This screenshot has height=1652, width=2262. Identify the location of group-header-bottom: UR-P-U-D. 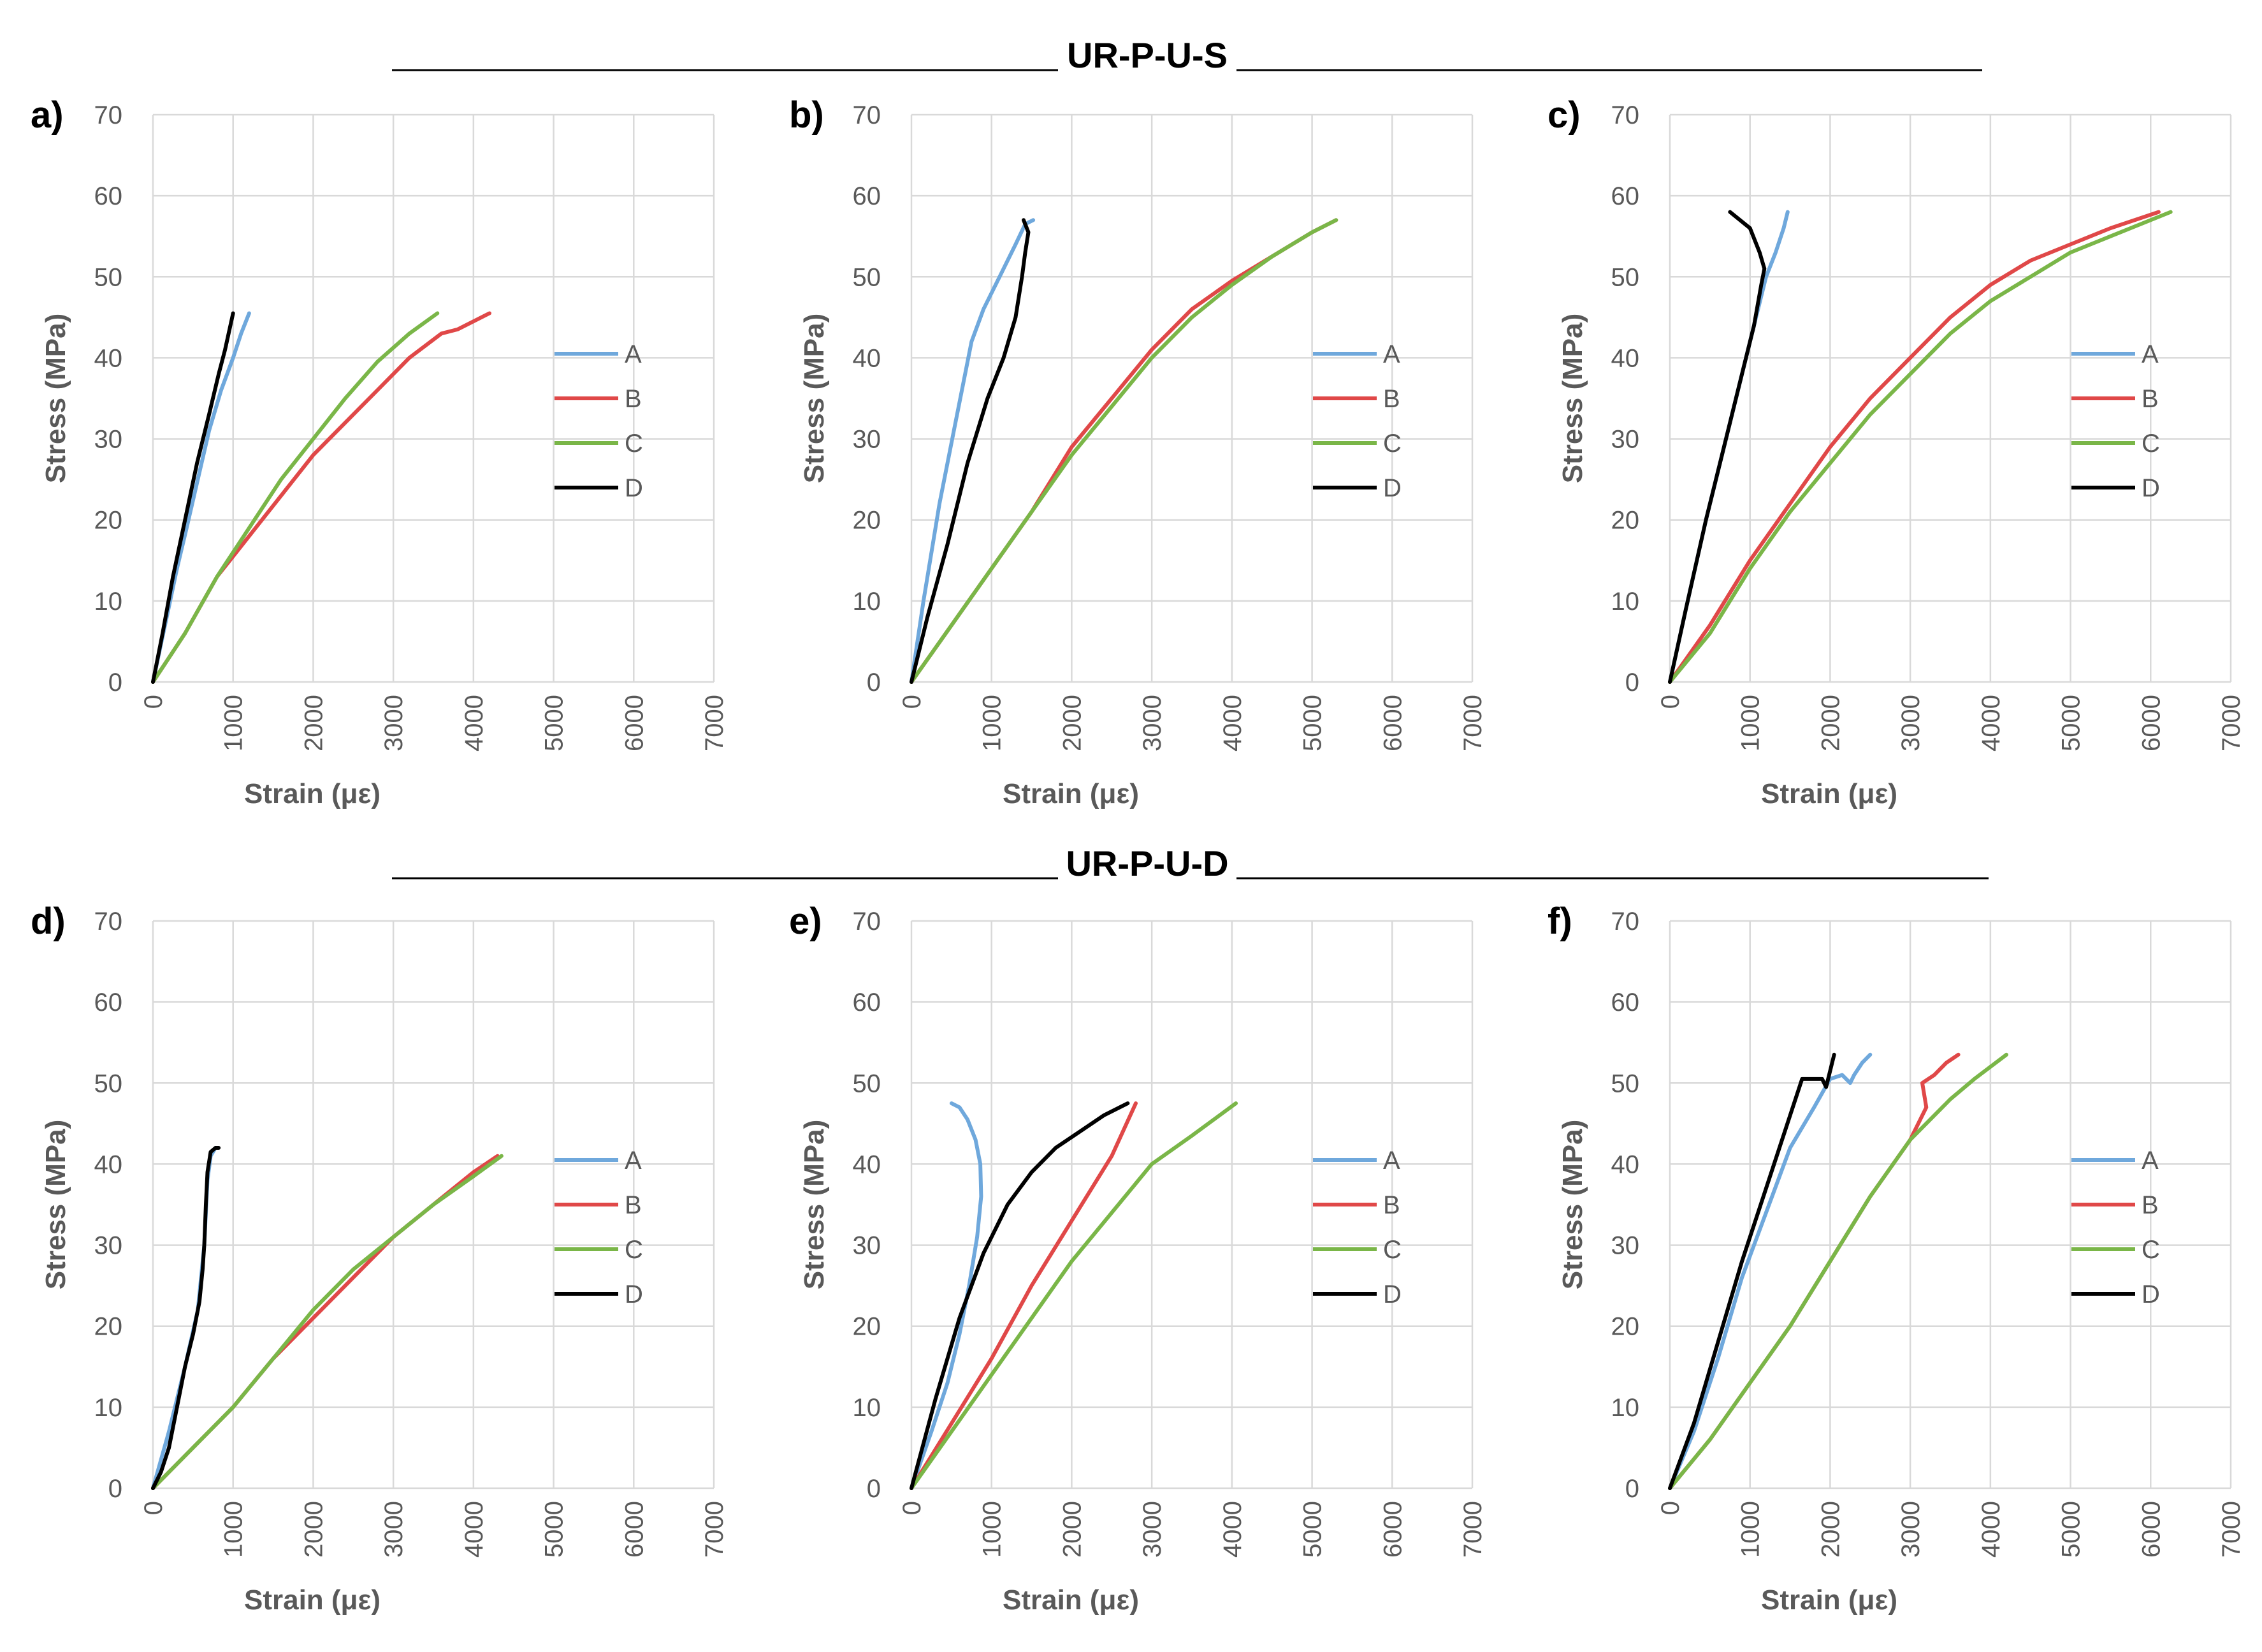
(1190, 863).